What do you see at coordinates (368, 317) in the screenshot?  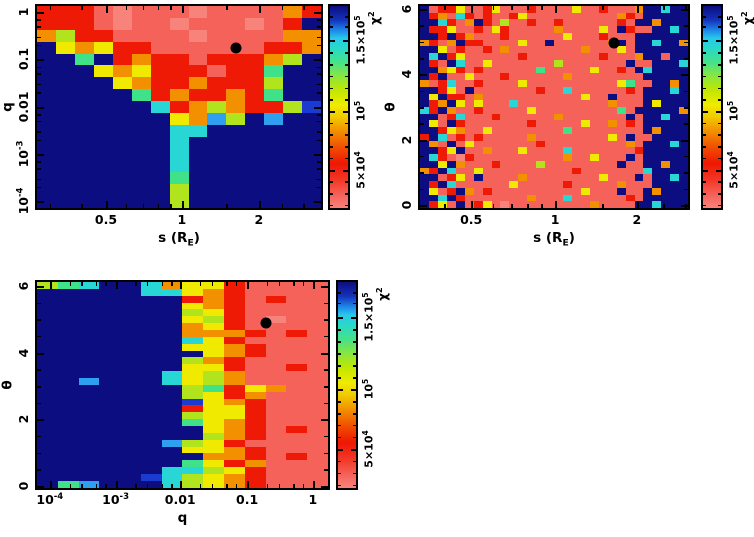 I see `colorbar-tick-label: 1.5×105` at bounding box center [368, 317].